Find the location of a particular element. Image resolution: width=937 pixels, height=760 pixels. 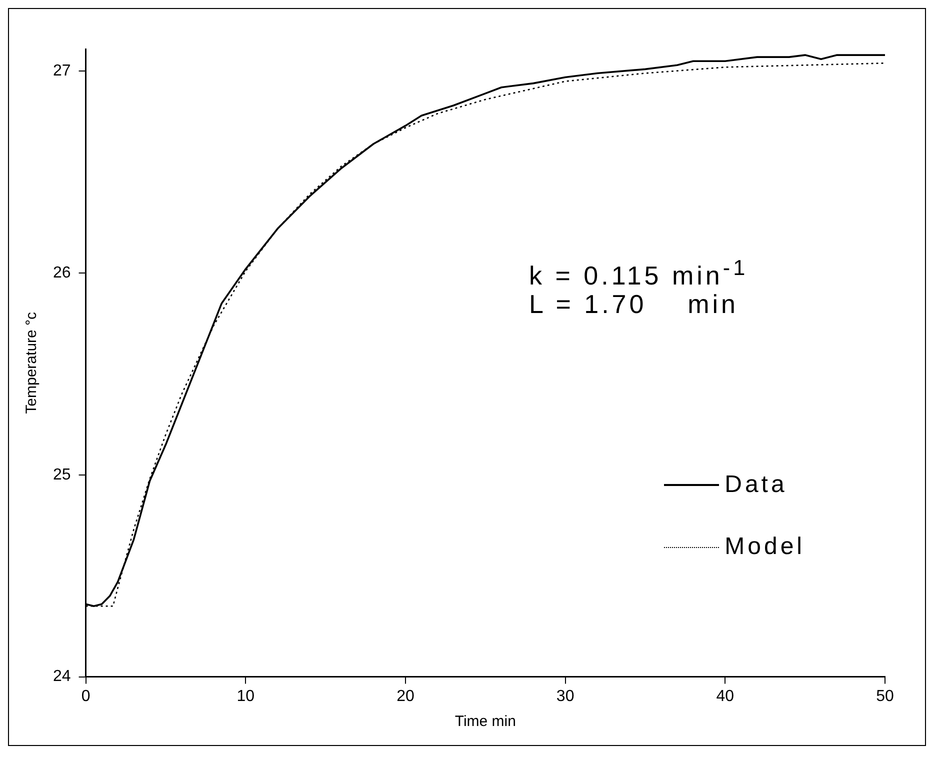

x-tick-label: 10 is located at coordinates (245, 696).